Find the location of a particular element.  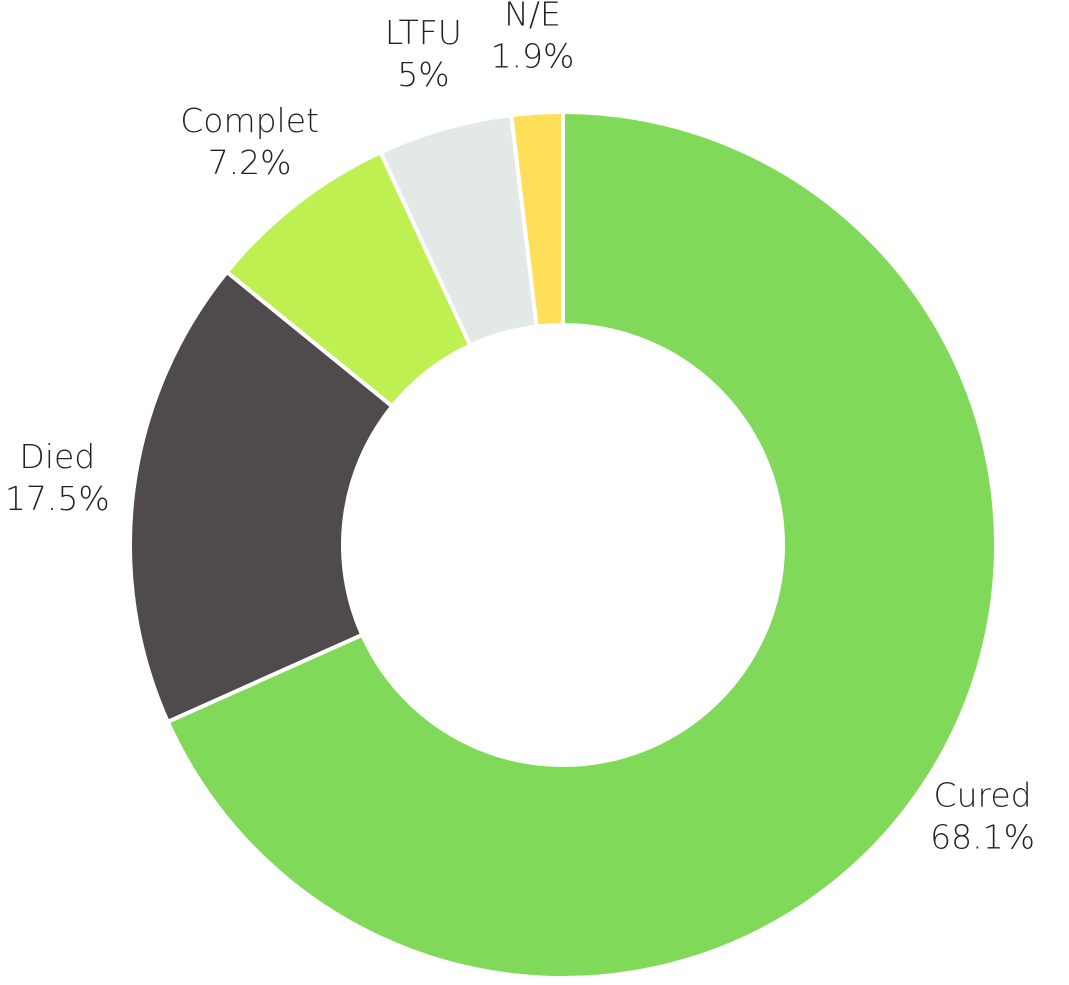

slice-name: N/E is located at coordinates (532, 16).